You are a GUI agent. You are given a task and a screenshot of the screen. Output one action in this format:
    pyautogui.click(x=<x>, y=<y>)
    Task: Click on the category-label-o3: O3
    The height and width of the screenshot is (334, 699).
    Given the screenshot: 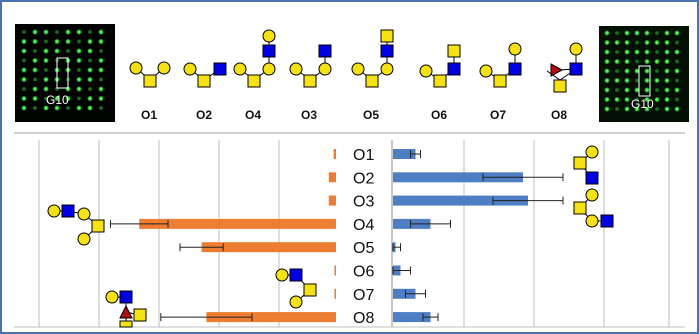 What is the action you would take?
    pyautogui.click(x=363, y=202)
    